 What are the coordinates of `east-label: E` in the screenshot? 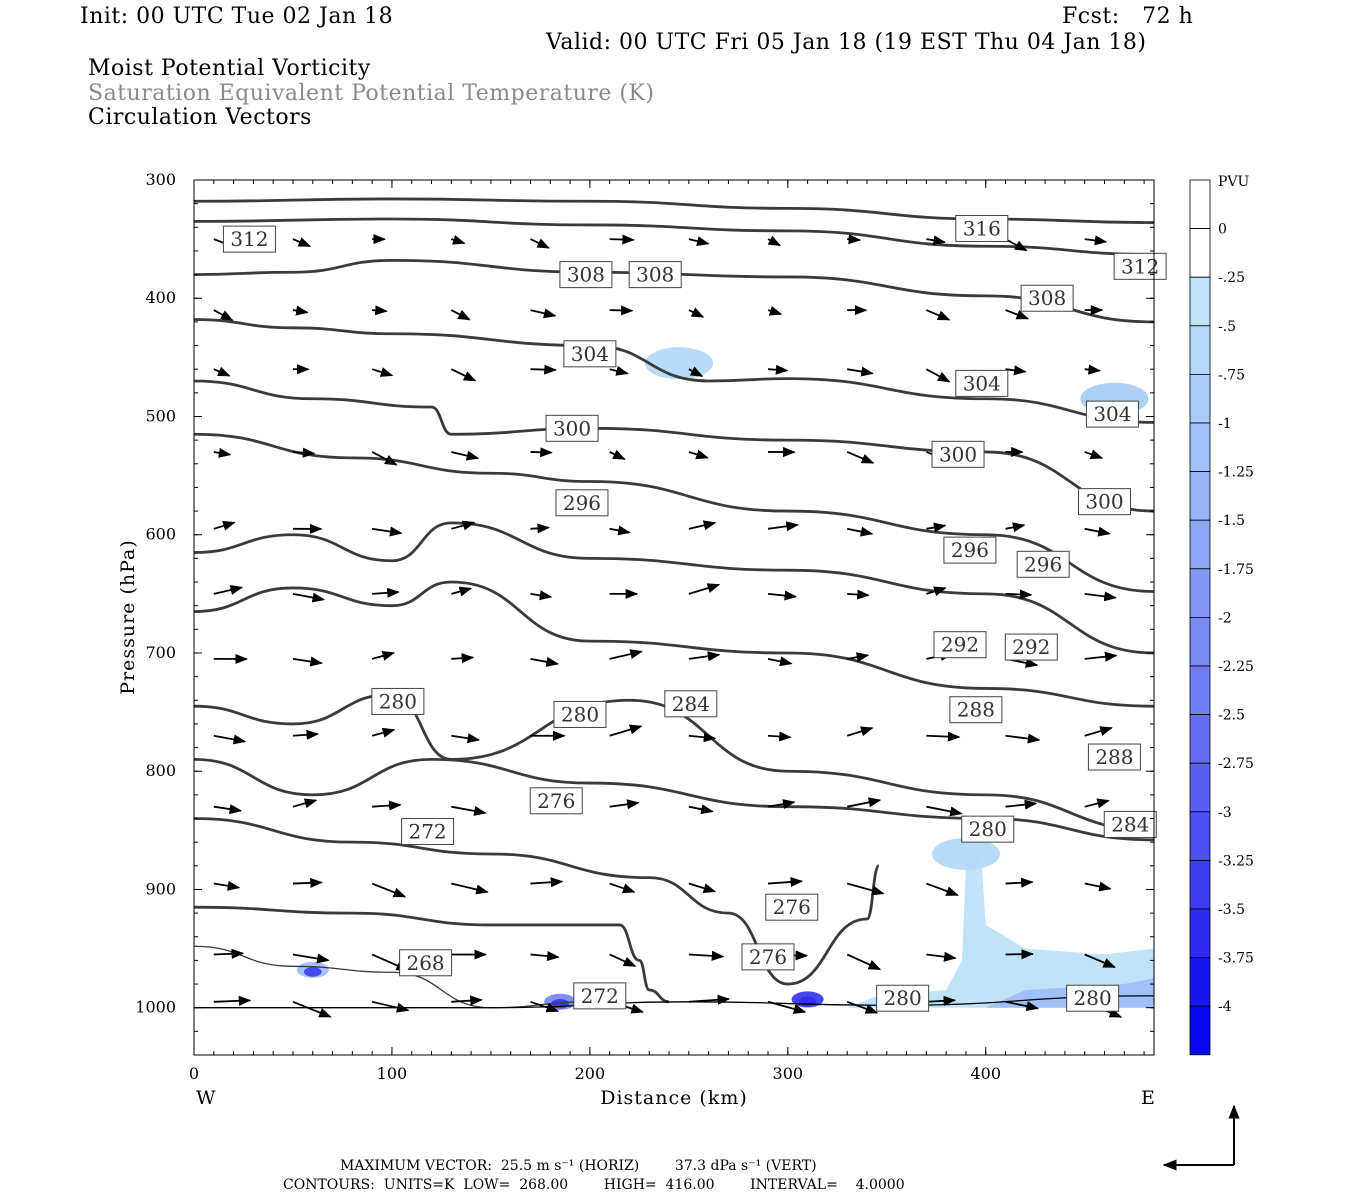 It's located at (1148, 1098).